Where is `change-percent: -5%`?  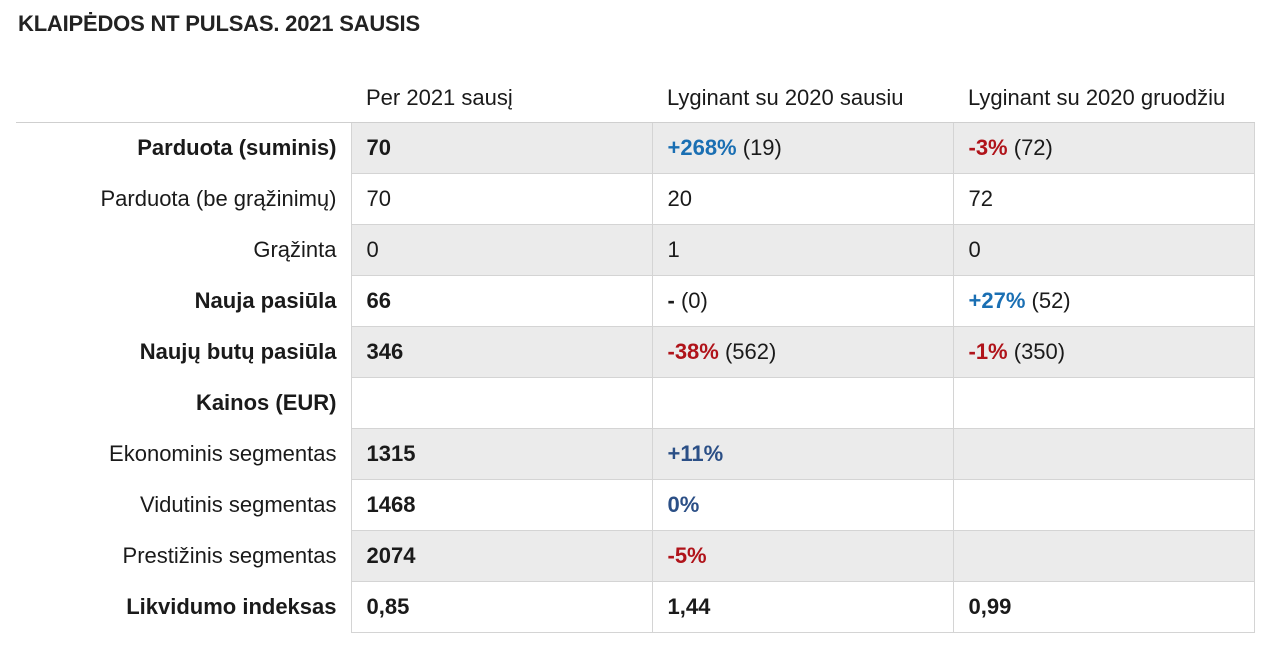
change-percent: -5% is located at coordinates (687, 555).